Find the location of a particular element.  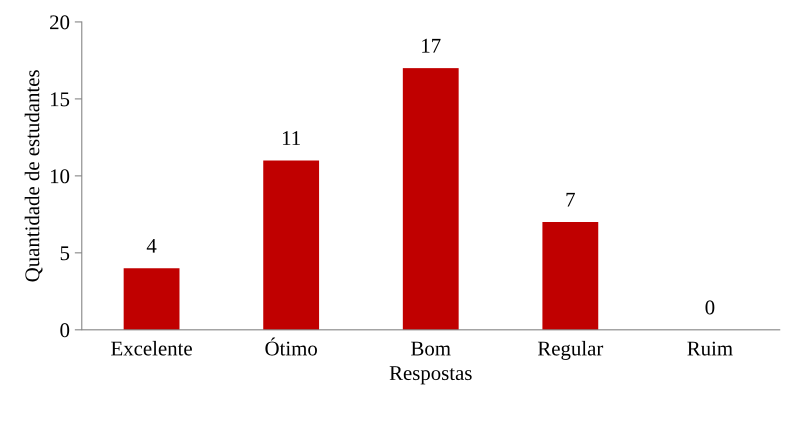

x-tick-label: Bom is located at coordinates (431, 349).